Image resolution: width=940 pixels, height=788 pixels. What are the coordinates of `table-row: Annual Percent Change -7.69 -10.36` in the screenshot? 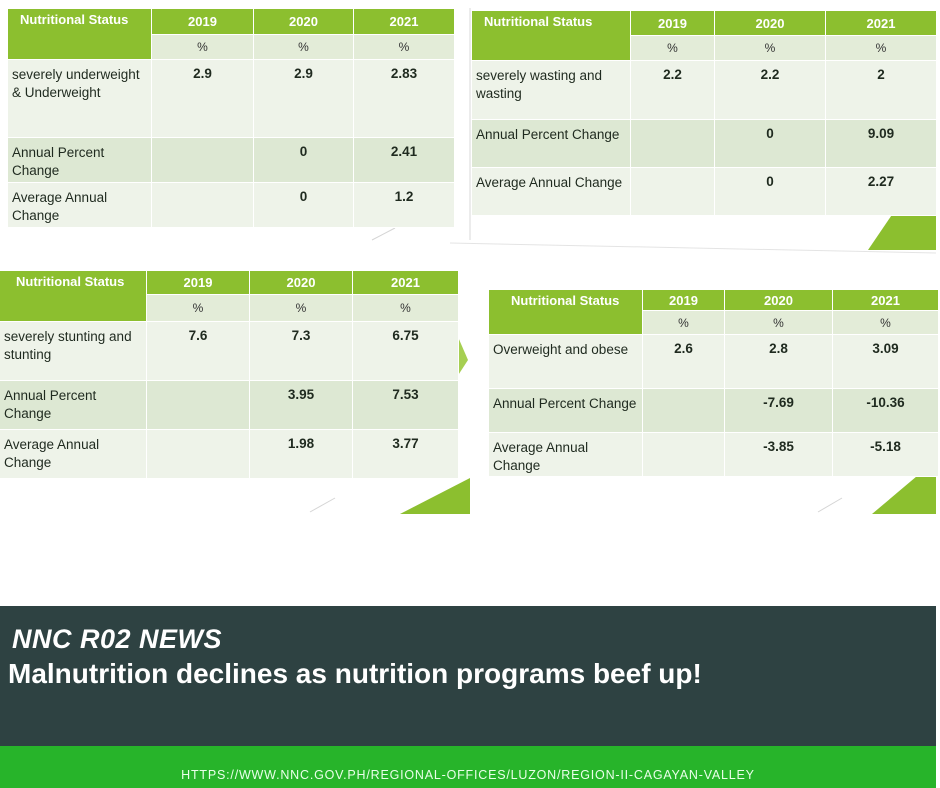 It's located at (713, 410).